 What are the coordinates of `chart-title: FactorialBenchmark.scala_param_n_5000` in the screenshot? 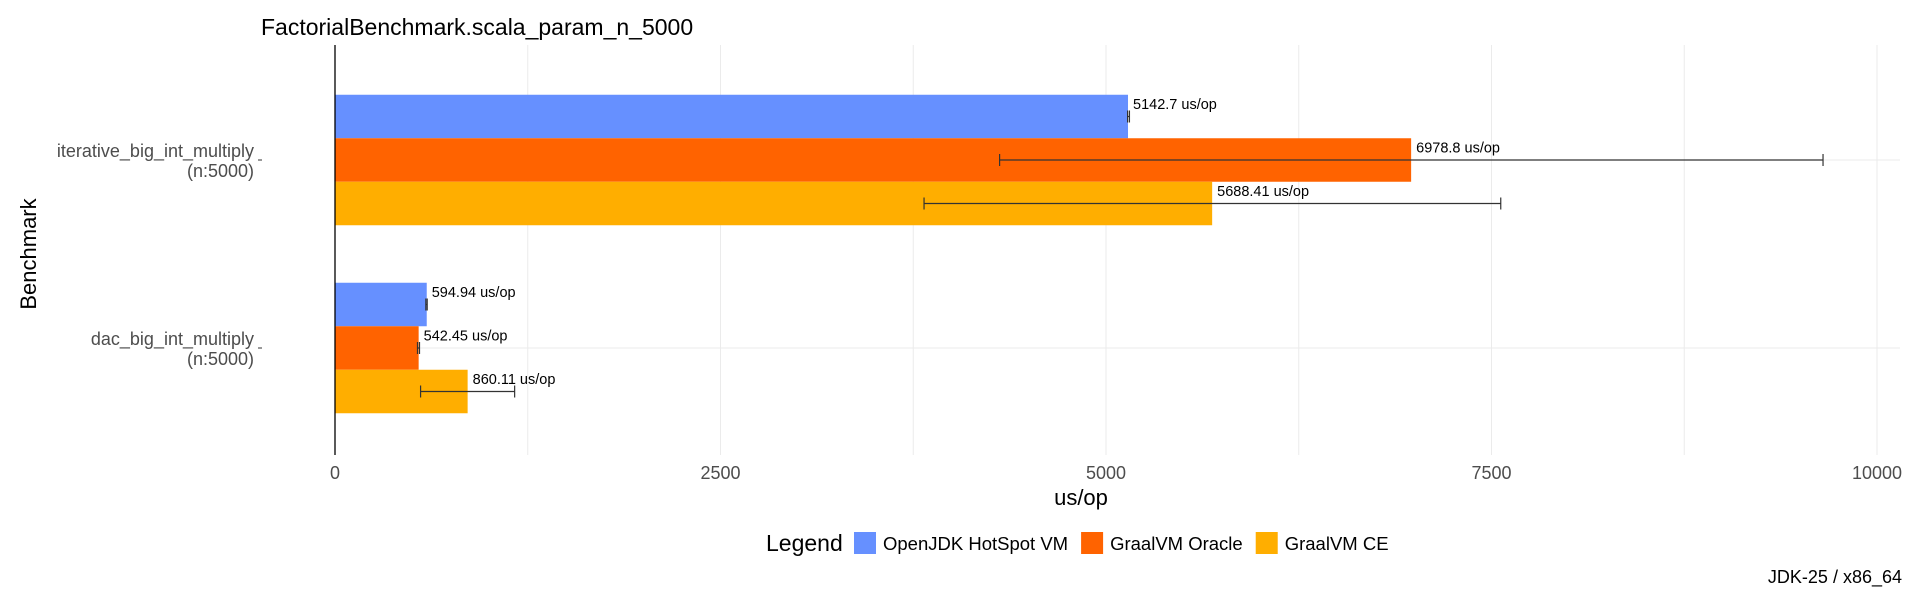 It's located at (477, 27).